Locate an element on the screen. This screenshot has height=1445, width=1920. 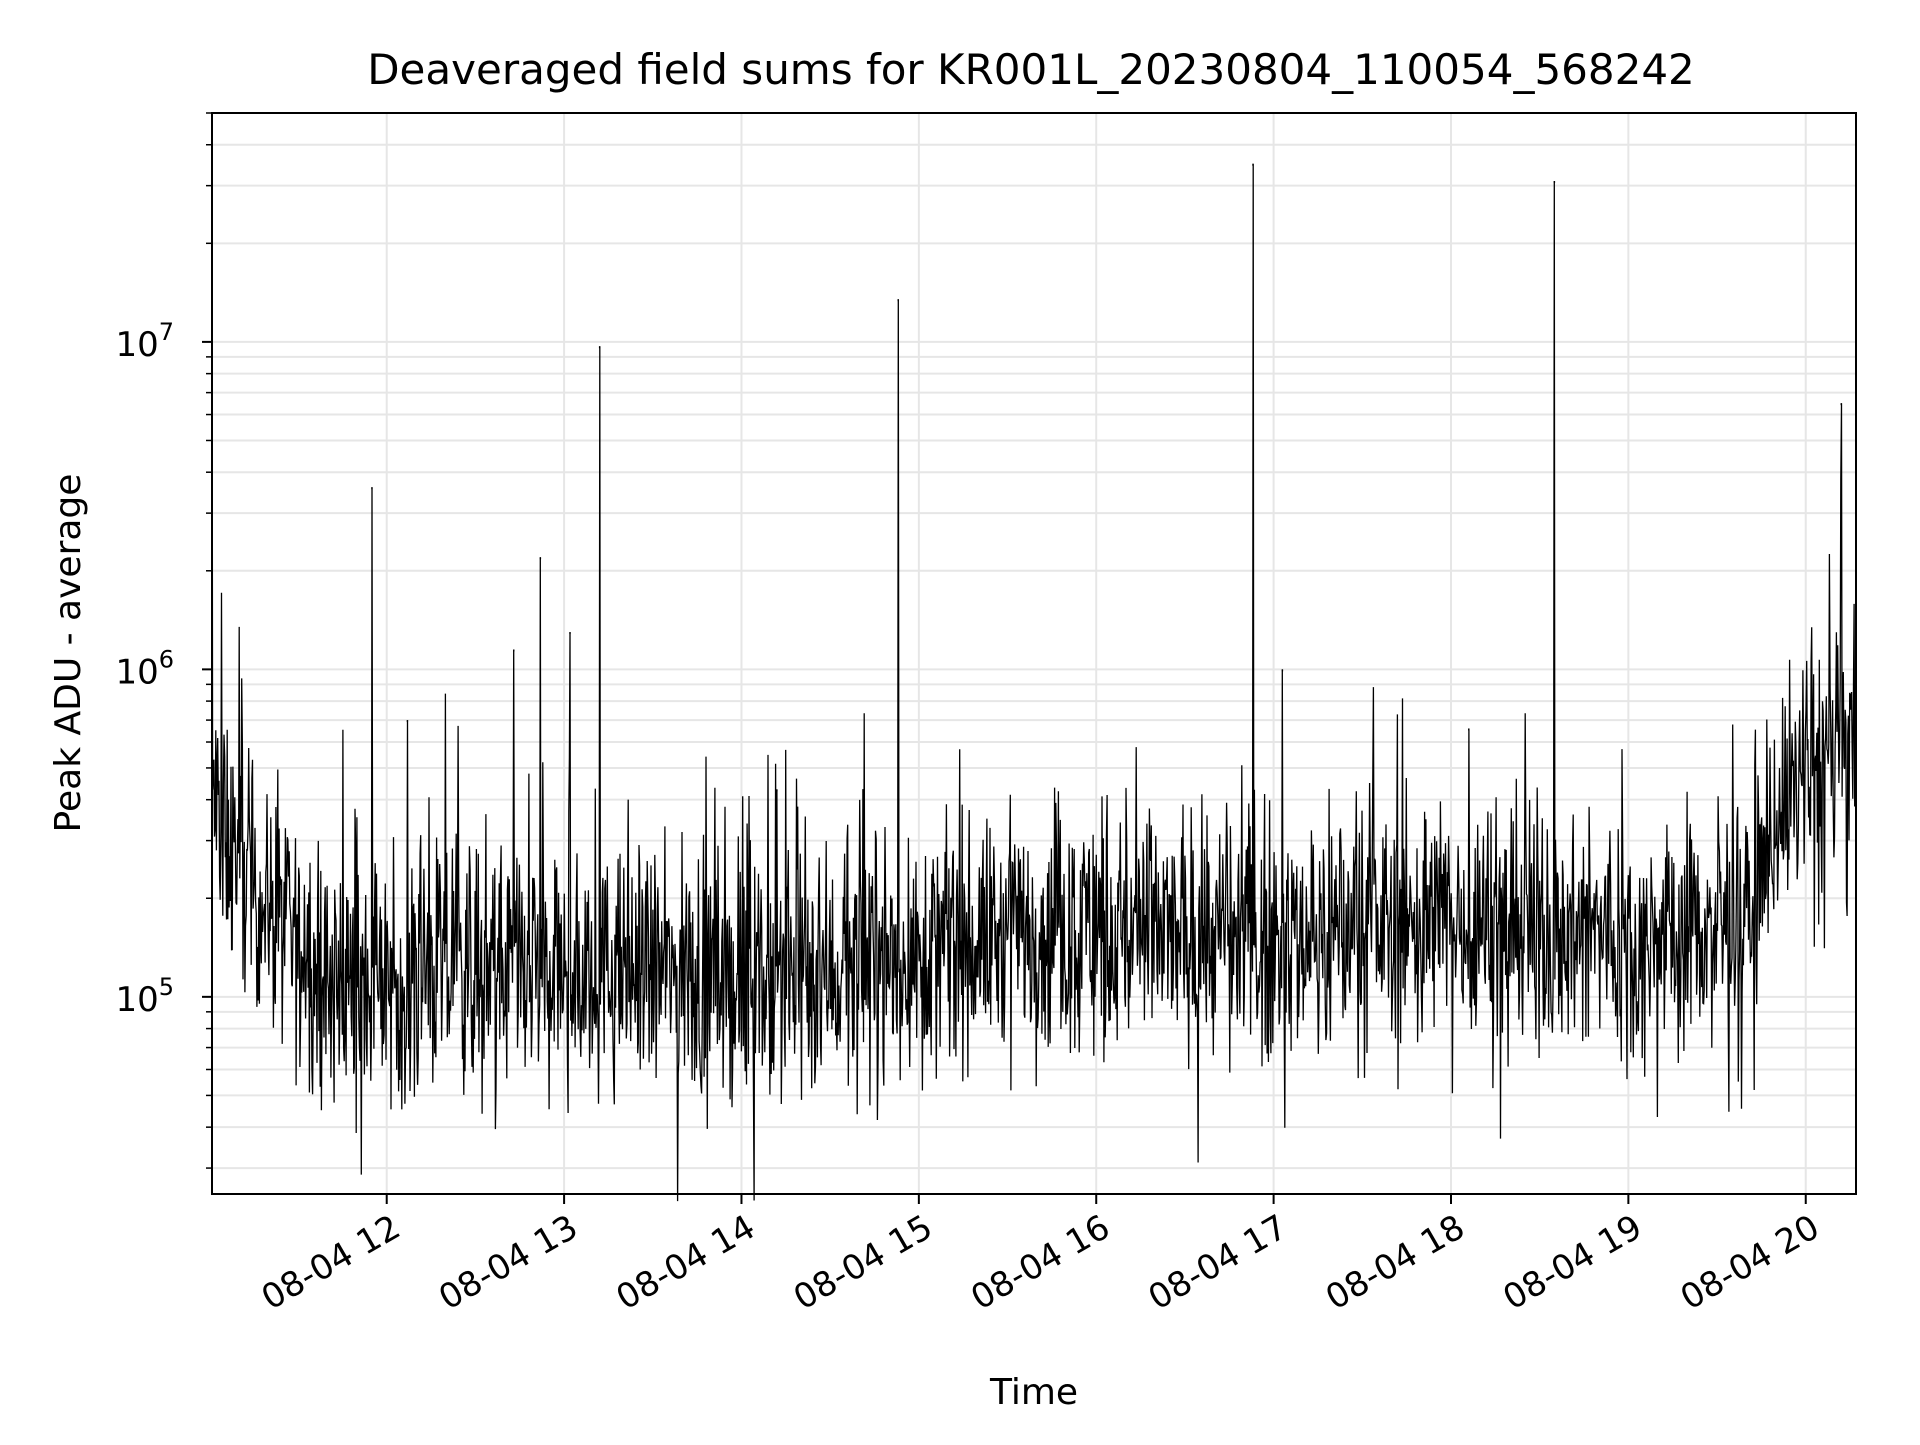
y-tick-label: 10⁶ is located at coordinates (144, 668).